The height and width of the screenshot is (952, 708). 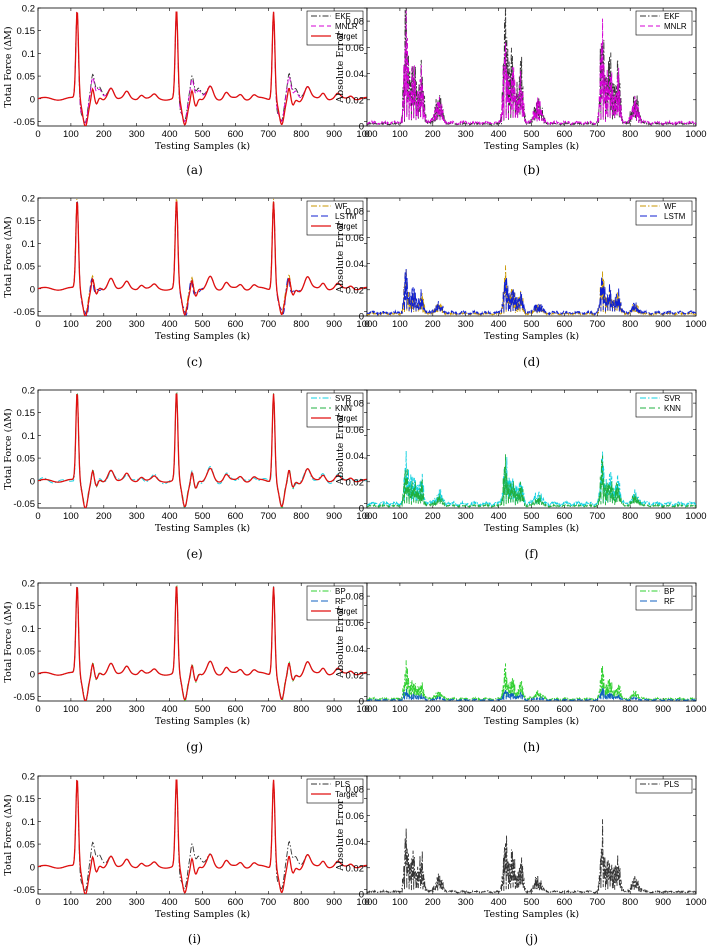 I want to click on legend-label-rf: RF, so click(x=669, y=601).